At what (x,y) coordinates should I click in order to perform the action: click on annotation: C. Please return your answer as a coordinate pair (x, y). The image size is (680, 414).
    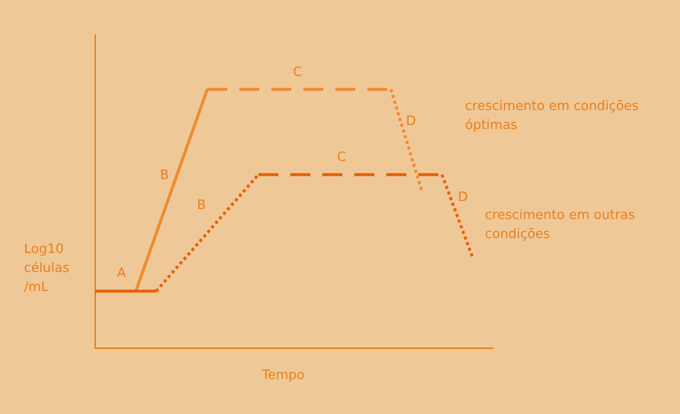
    Looking at the image, I should click on (341, 158).